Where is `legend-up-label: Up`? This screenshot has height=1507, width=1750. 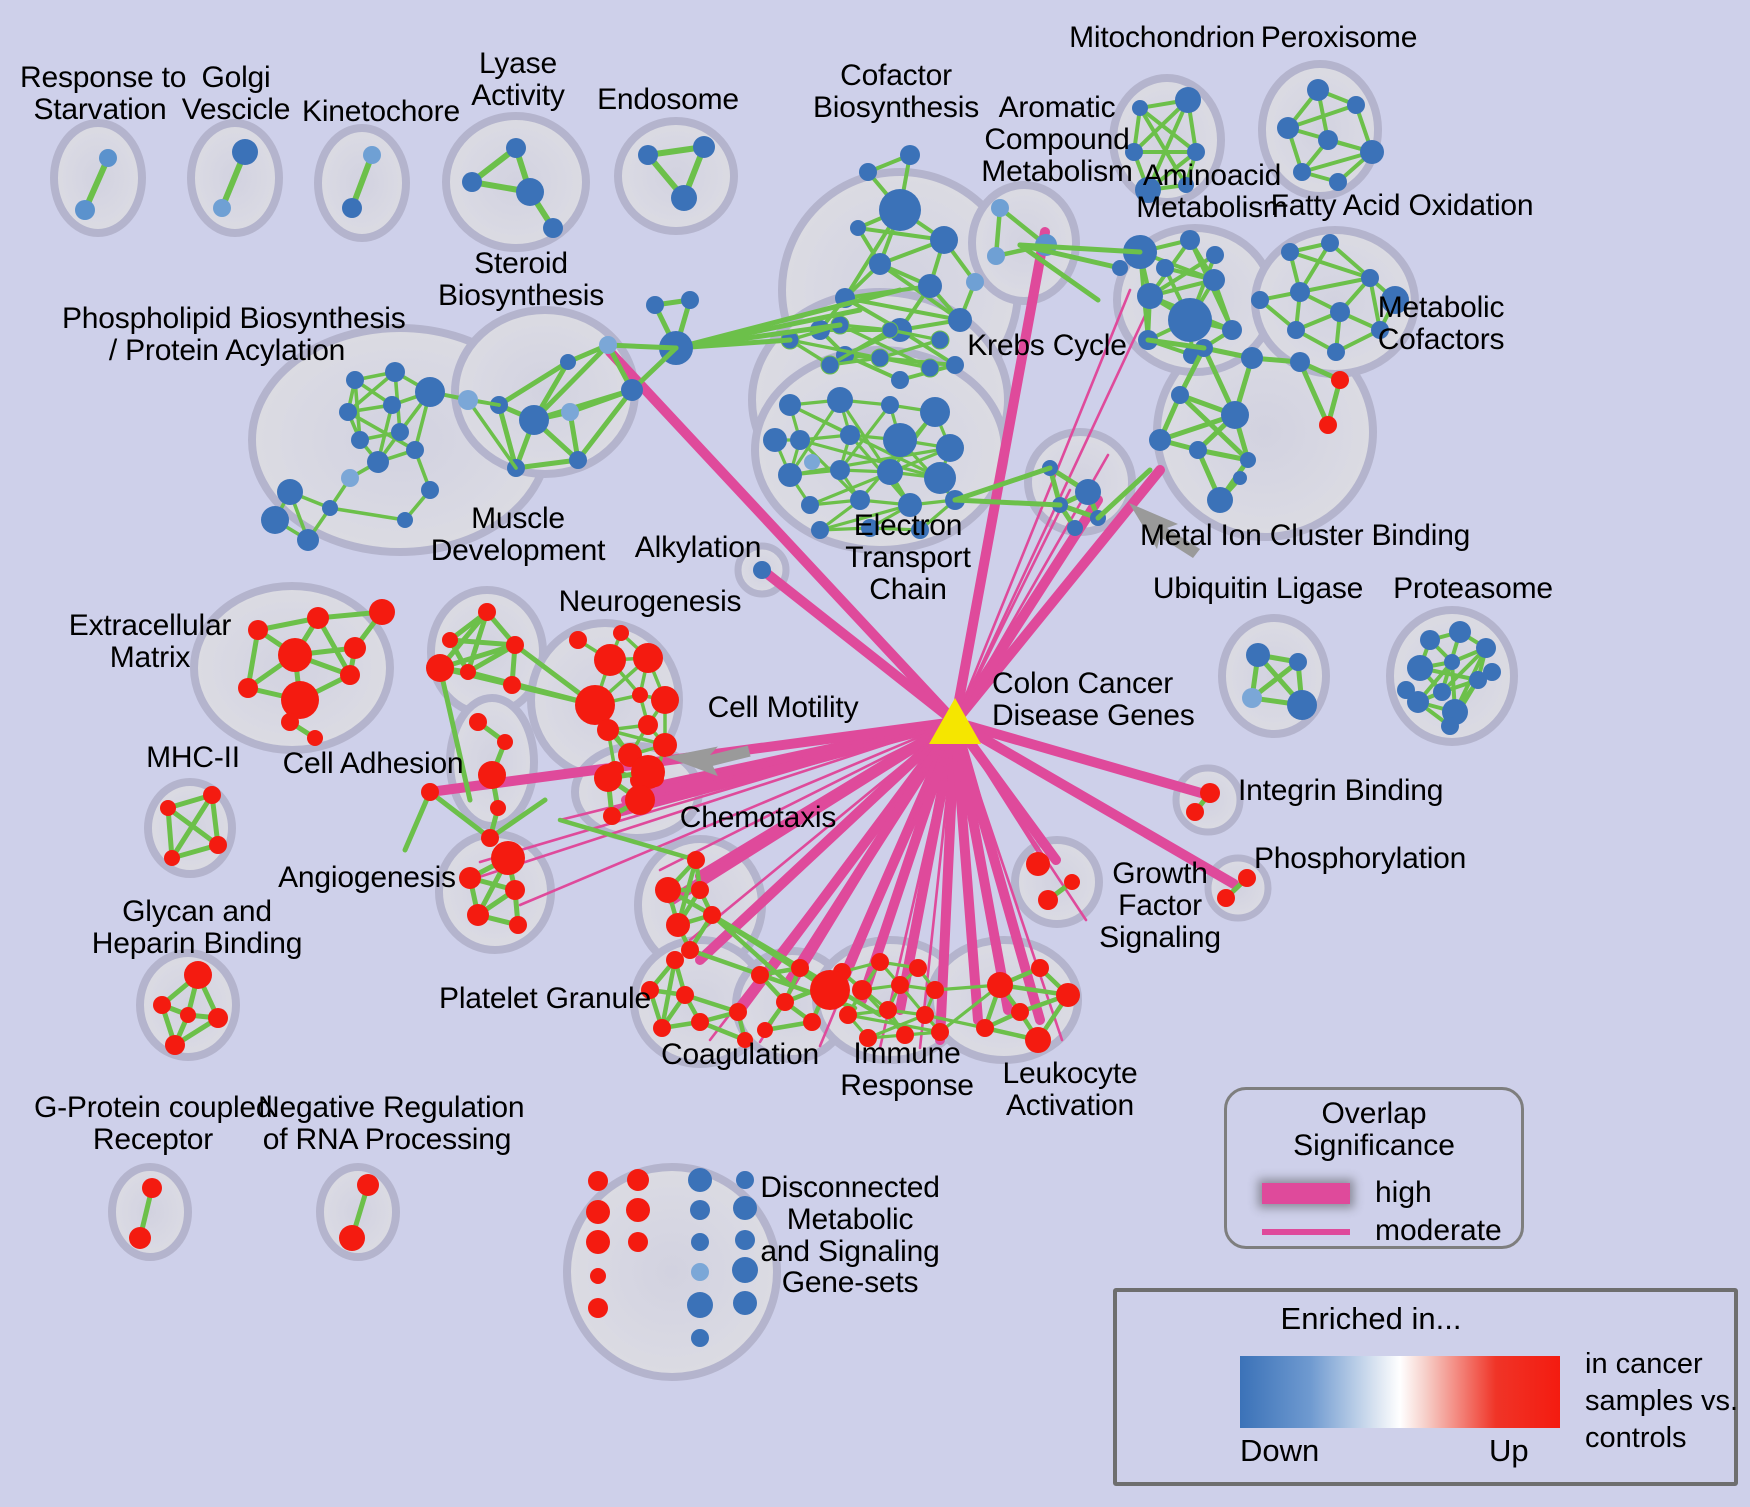 legend-up-label: Up is located at coordinates (1509, 1450).